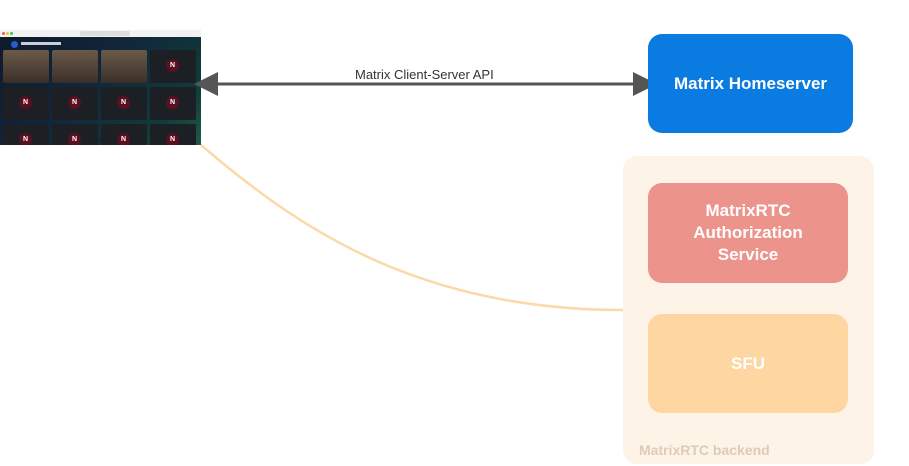 Image resolution: width=909 pixels, height=466 pixels. Describe the element at coordinates (100, 87) in the screenshot. I see `element-call-client-screenshot: N N N N N N N N N` at that location.